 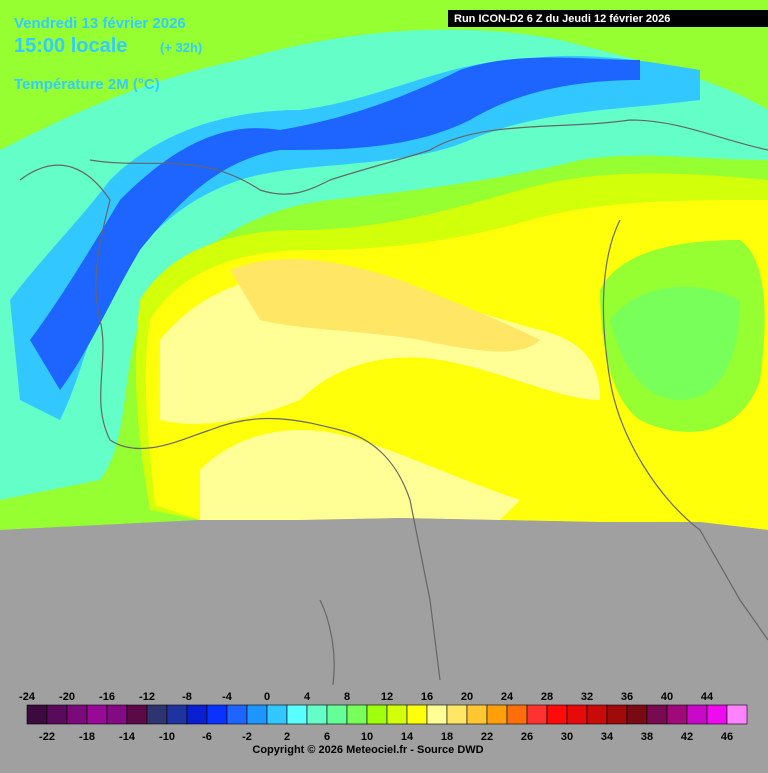 I want to click on legend-label: 14, so click(x=407, y=737).